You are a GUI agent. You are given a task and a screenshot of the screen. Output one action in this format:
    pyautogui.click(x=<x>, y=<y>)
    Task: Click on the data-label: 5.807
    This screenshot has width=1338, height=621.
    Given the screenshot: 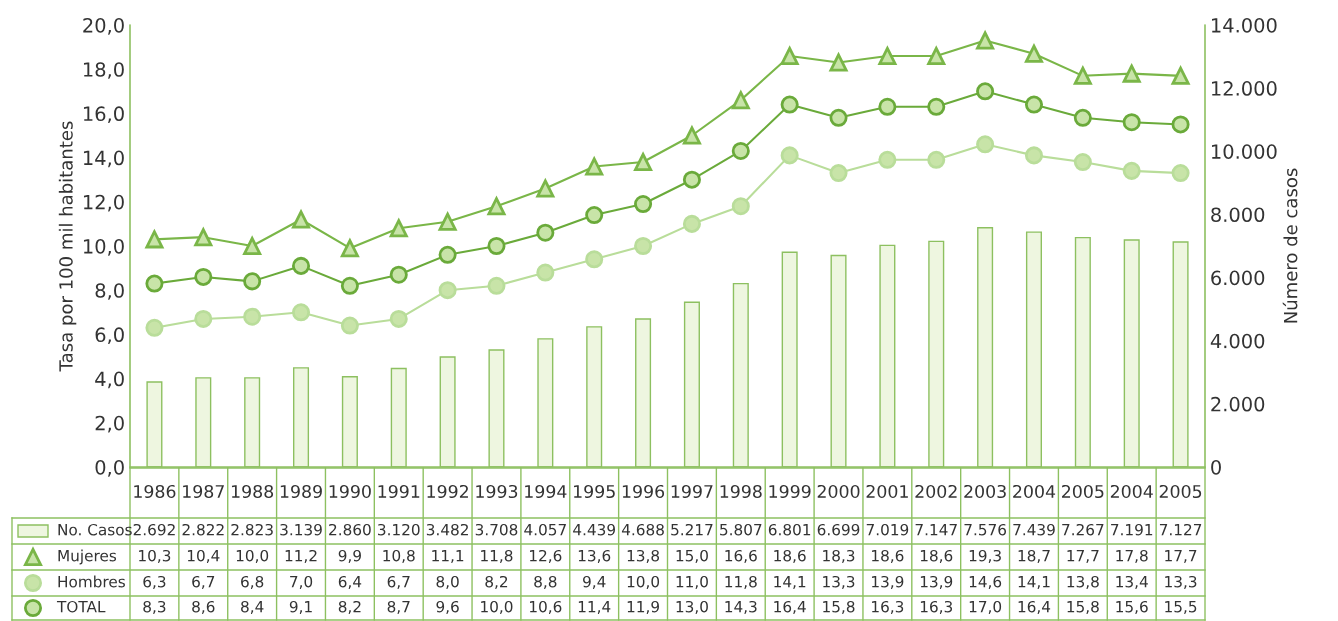 What is the action you would take?
    pyautogui.click(x=741, y=529)
    